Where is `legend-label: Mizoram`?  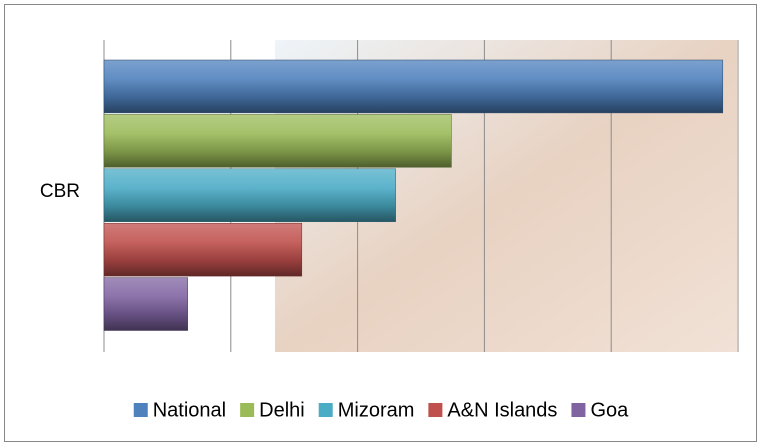
legend-label: Mizoram is located at coordinates (376, 410).